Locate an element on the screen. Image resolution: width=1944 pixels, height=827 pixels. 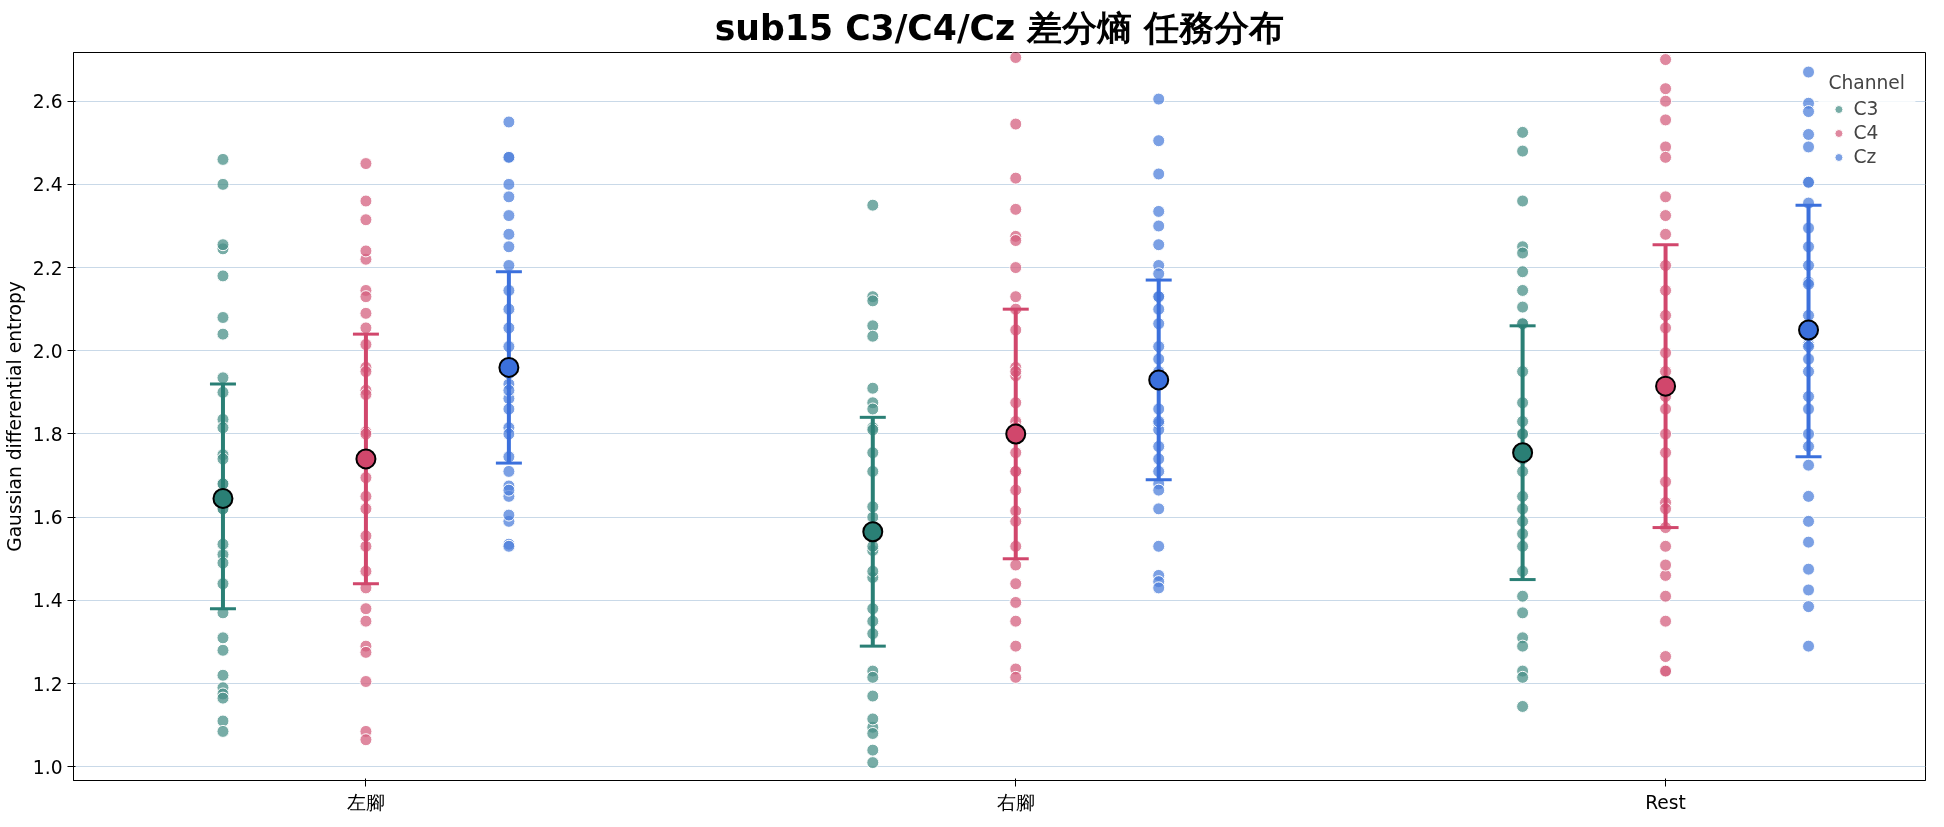
legend-label: C4 is located at coordinates (1866, 132).